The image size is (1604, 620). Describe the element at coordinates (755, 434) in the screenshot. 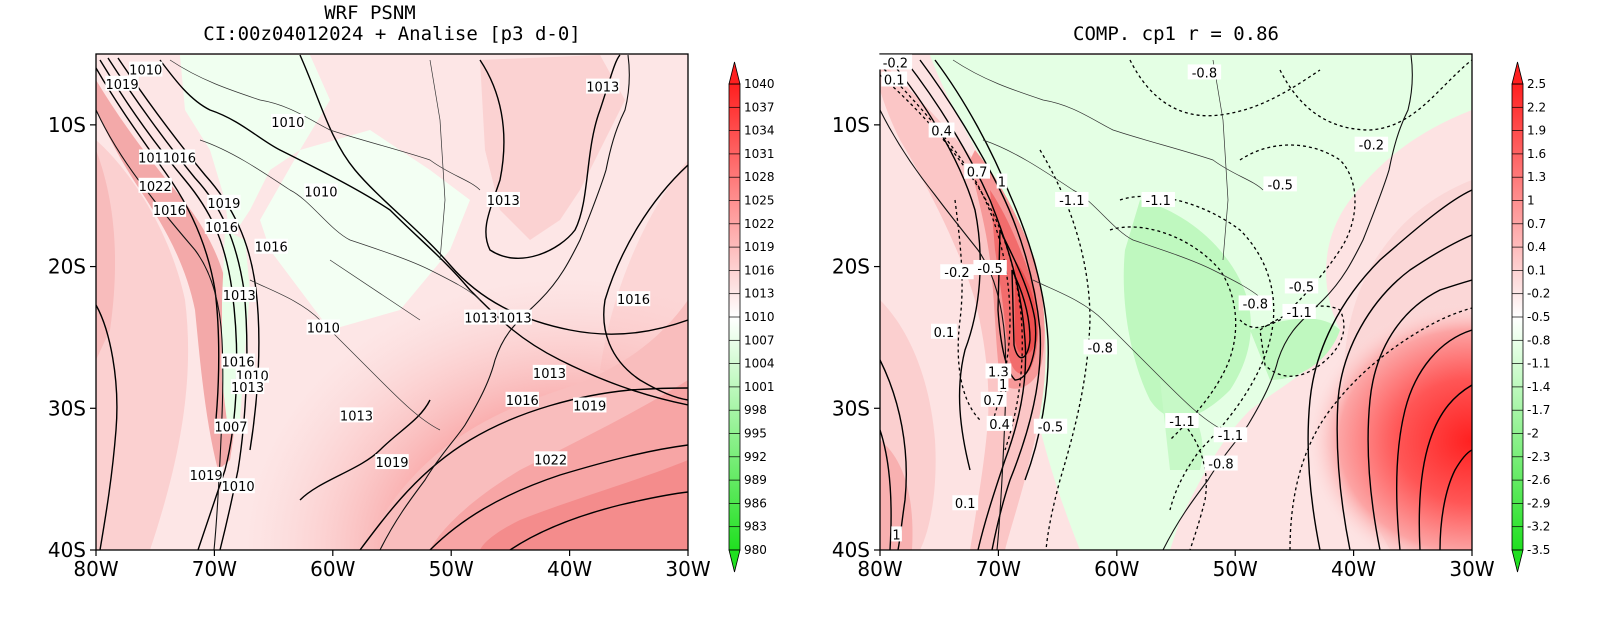

I see `colorbar-label: 995` at that location.